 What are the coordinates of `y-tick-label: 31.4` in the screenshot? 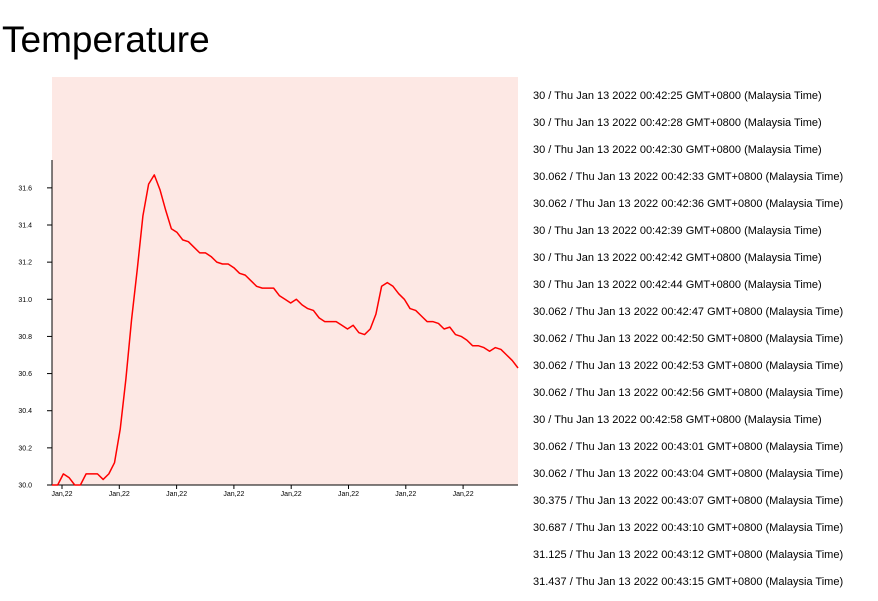 It's located at (25, 226).